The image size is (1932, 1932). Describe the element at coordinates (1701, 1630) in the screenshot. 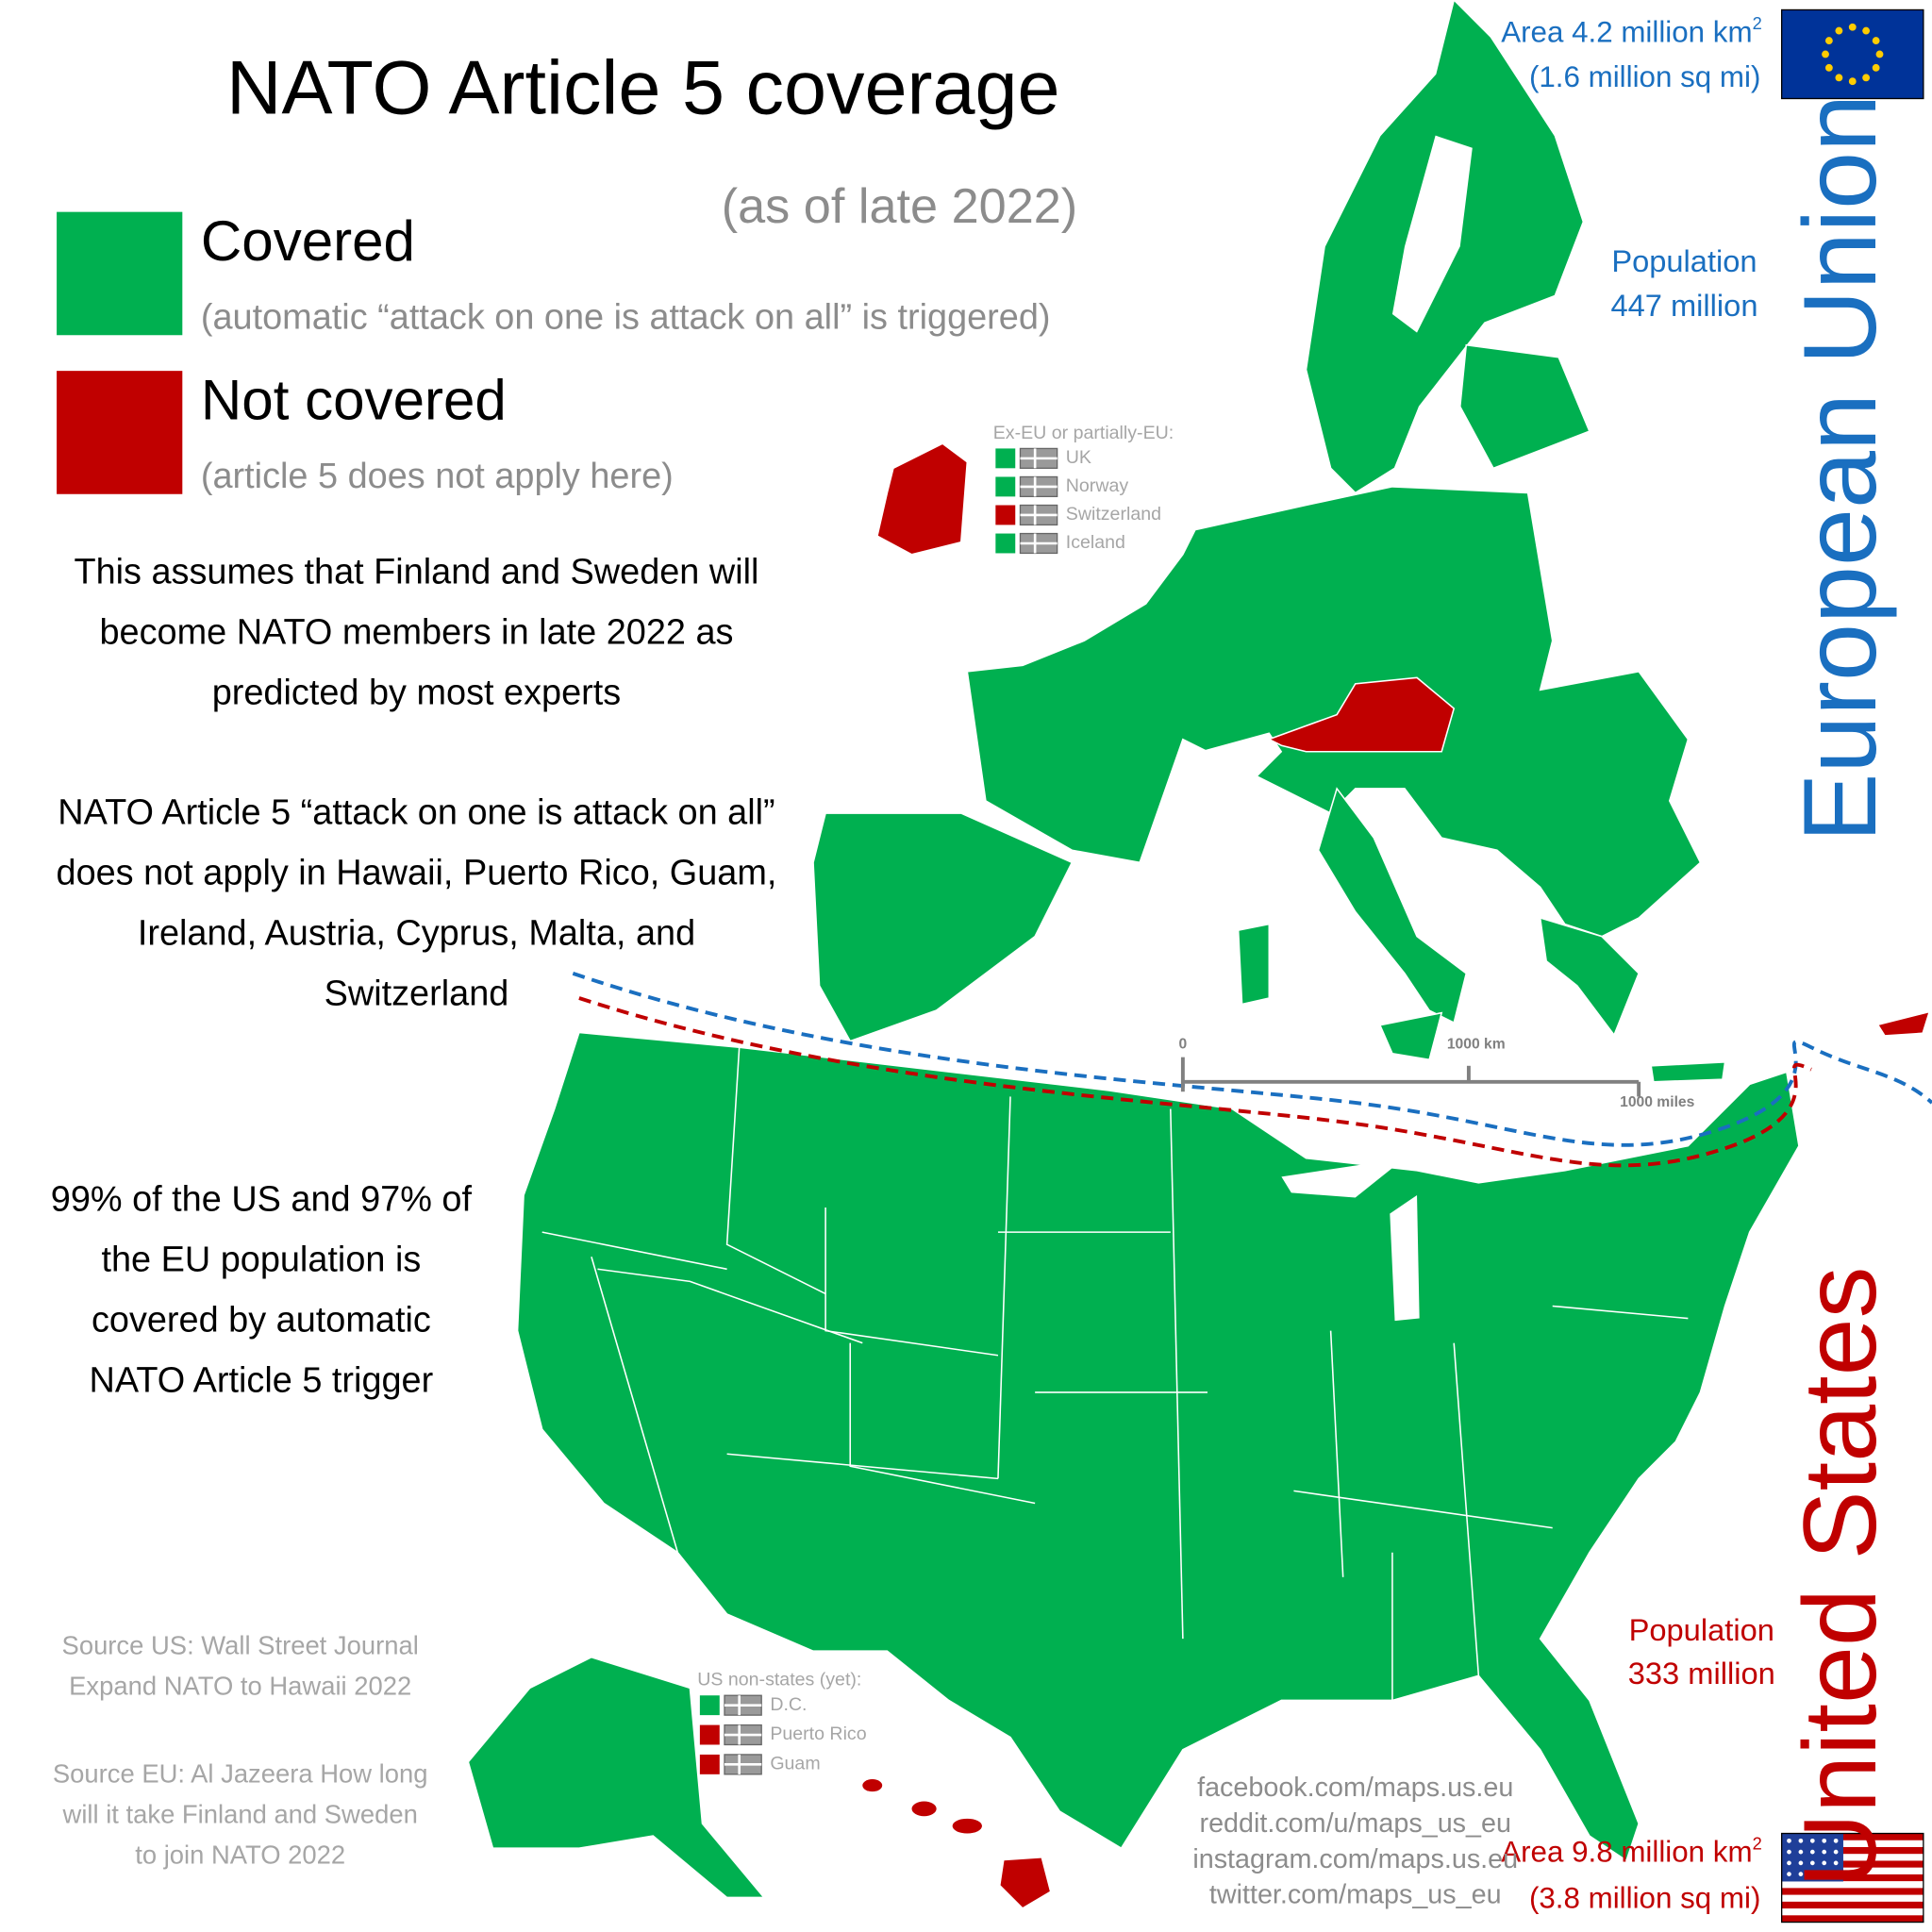

I see `us-population-label: Population` at that location.